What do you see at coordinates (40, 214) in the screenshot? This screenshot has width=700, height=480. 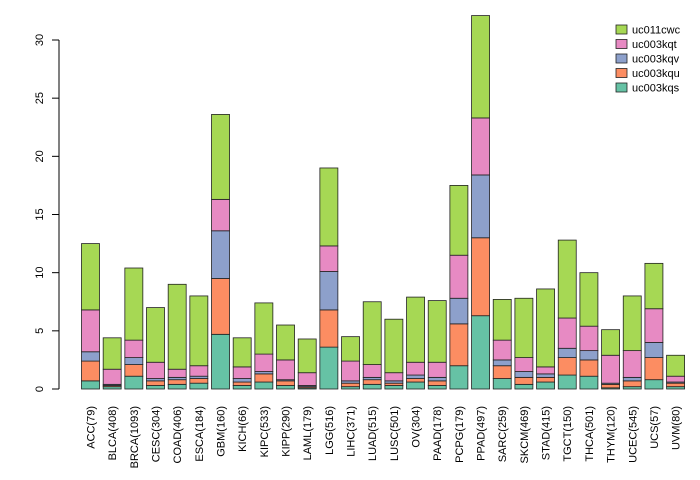 I see `y-tick-label: 15` at bounding box center [40, 214].